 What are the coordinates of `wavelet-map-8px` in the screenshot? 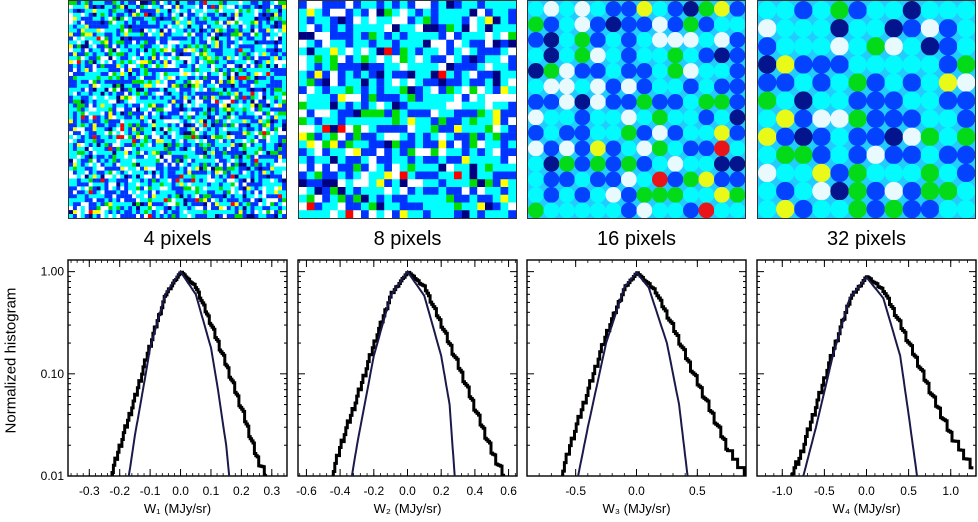 It's located at (407, 109).